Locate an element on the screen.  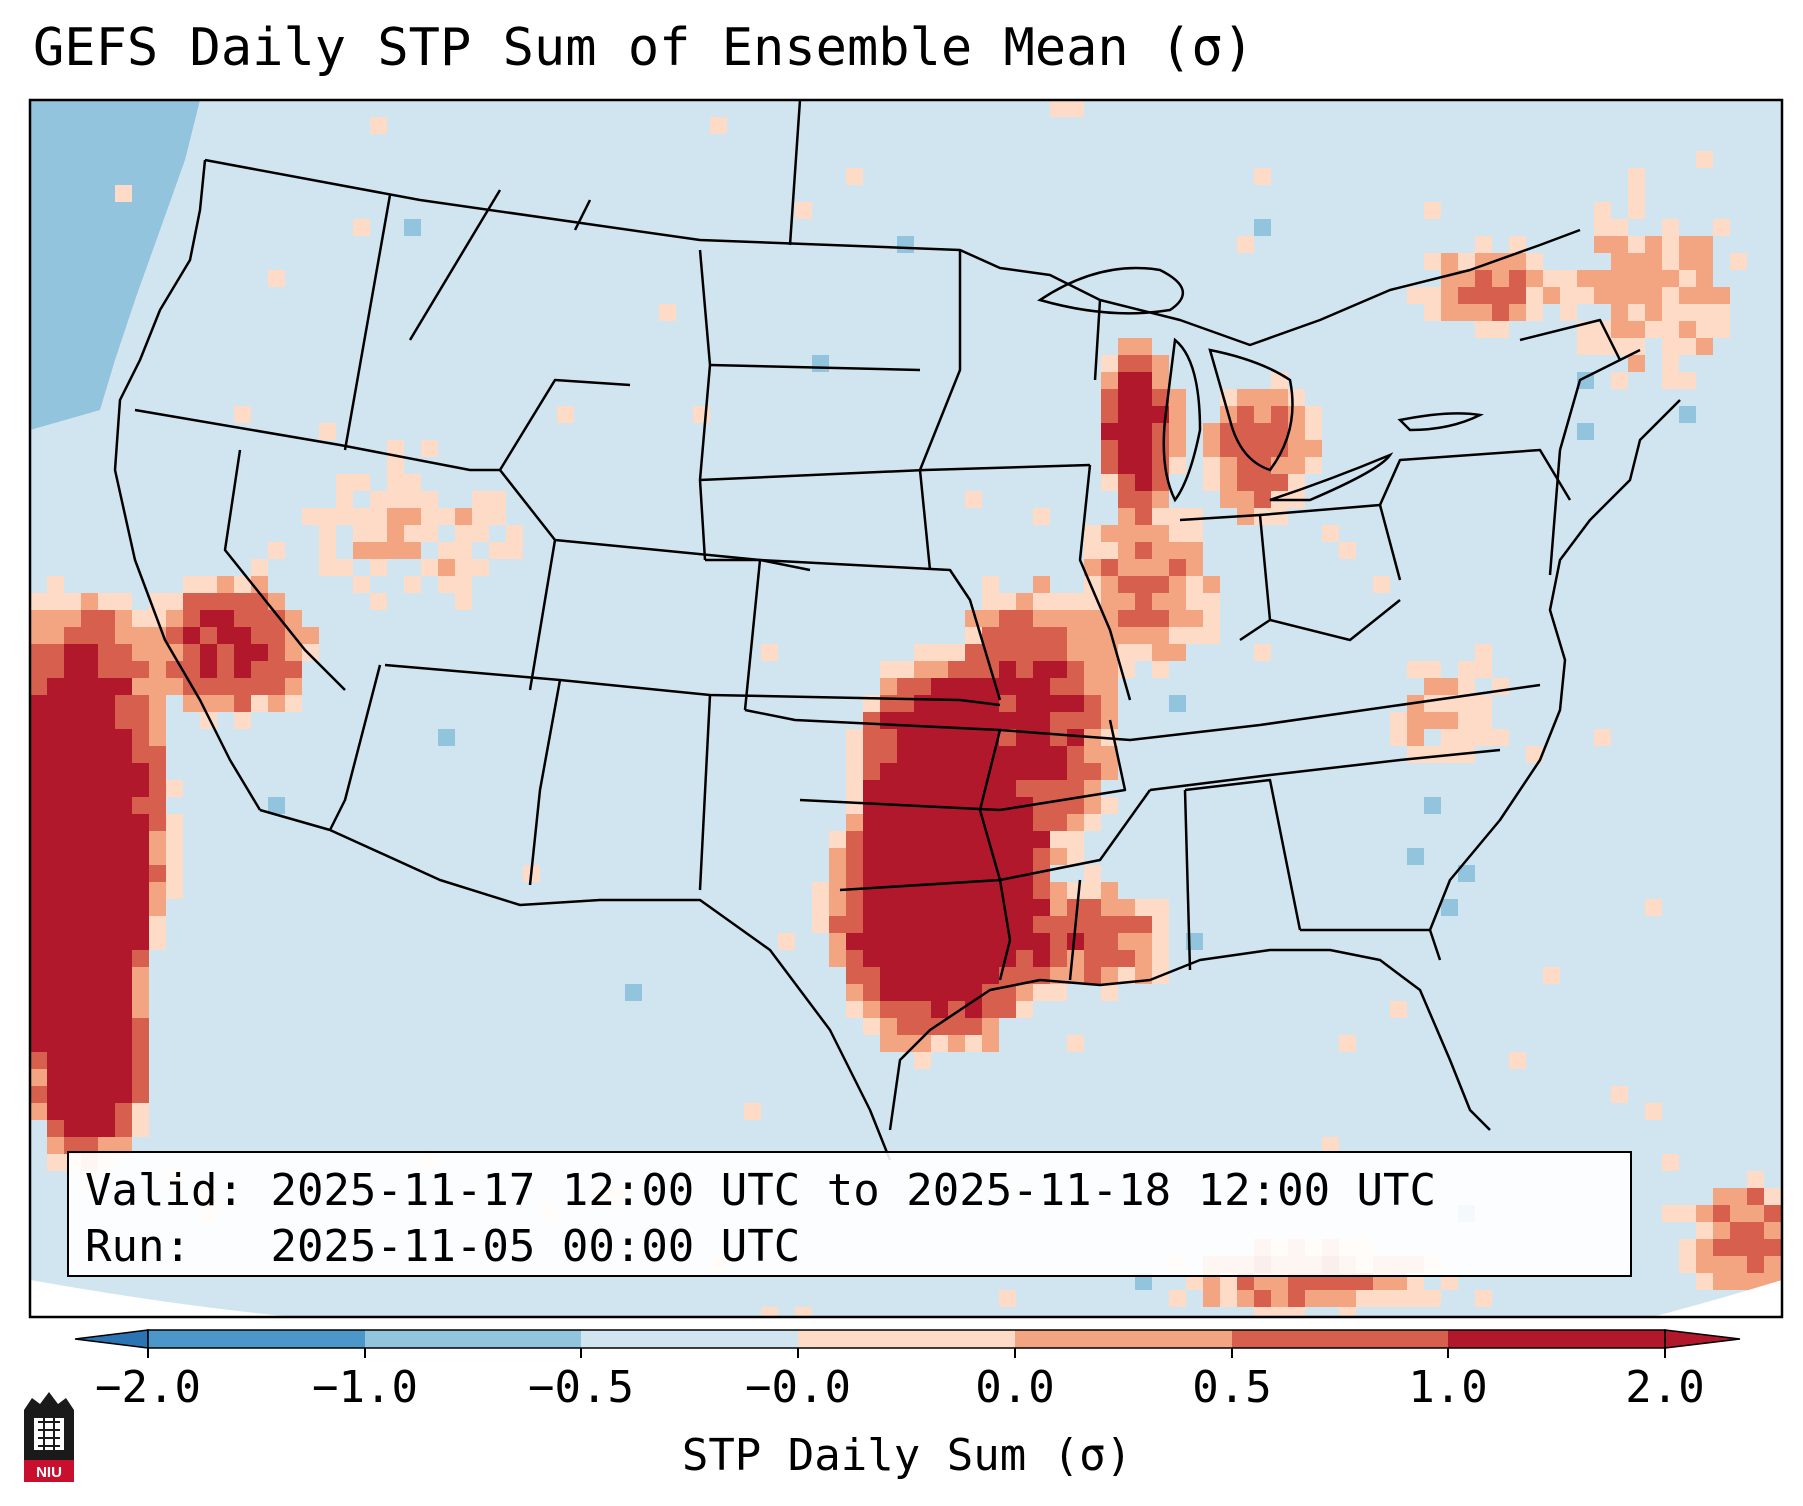
colorbar-tick-label: 0.5 is located at coordinates (1232, 1387).